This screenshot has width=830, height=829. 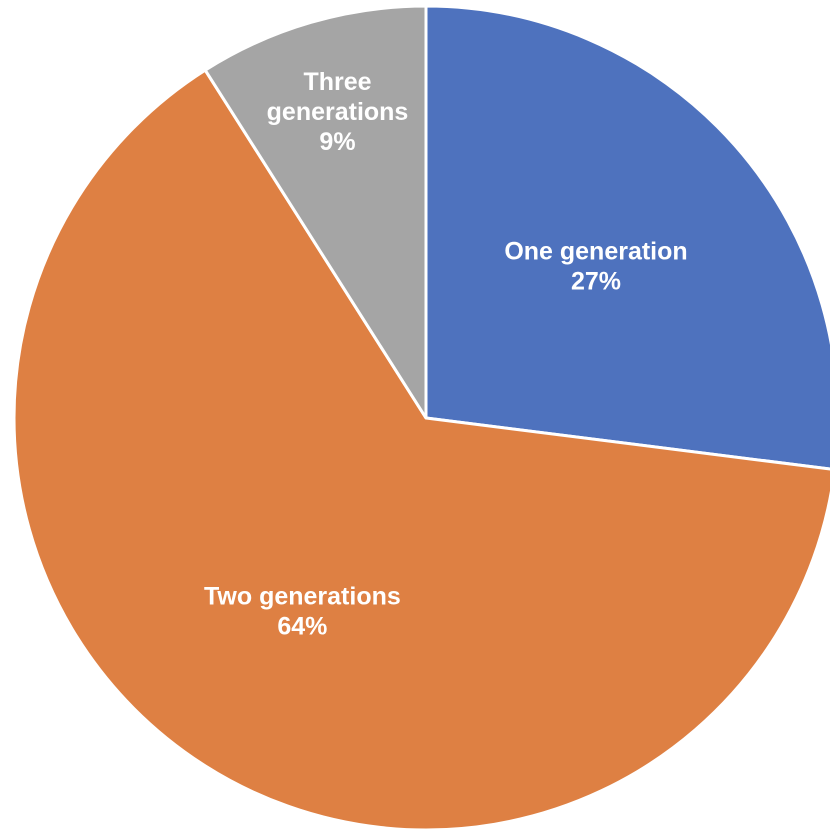 I want to click on slice-data-label-1: Two generations 64%, so click(x=302, y=611).